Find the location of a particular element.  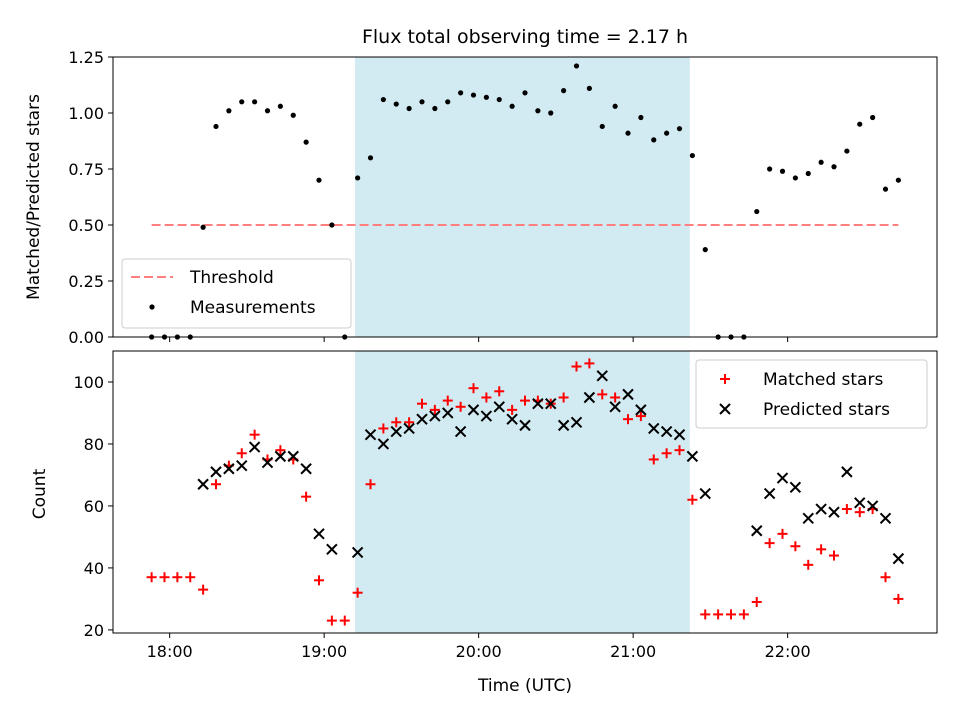

figure-title: Flux total observing time = 2.17 h is located at coordinates (525, 37).